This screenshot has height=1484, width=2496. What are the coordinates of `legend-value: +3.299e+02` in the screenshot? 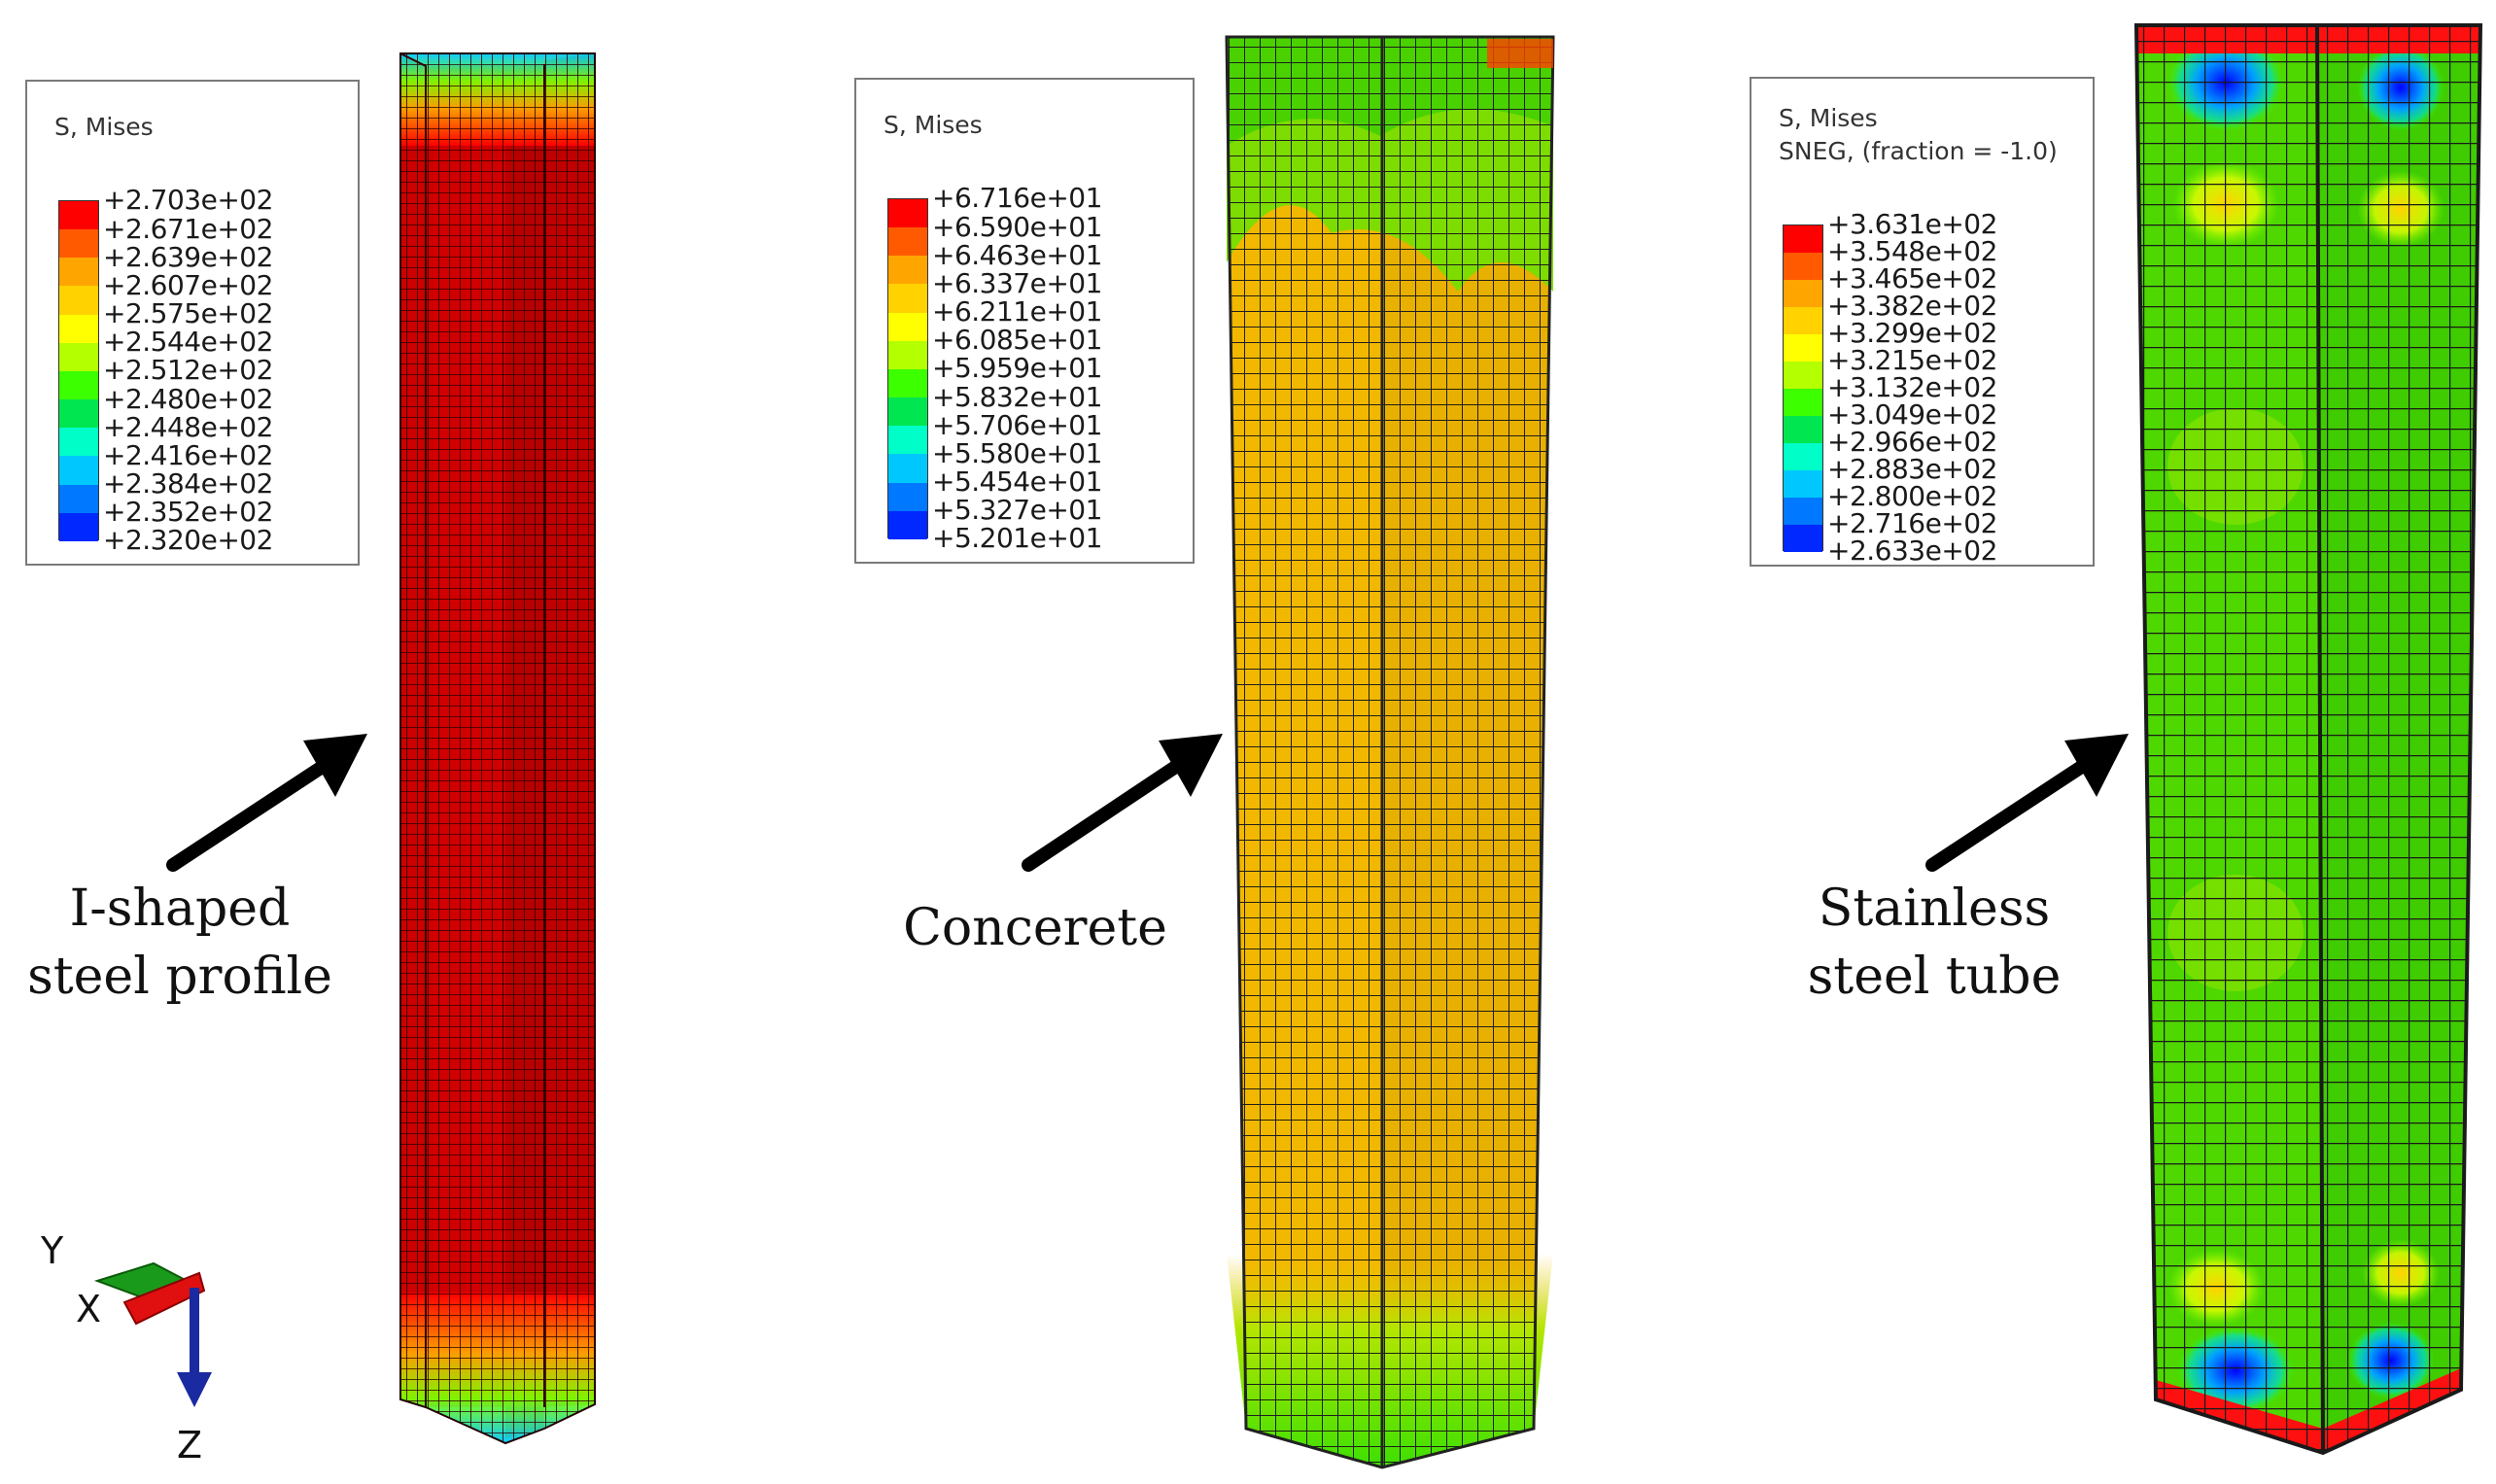 It's located at (1912, 333).